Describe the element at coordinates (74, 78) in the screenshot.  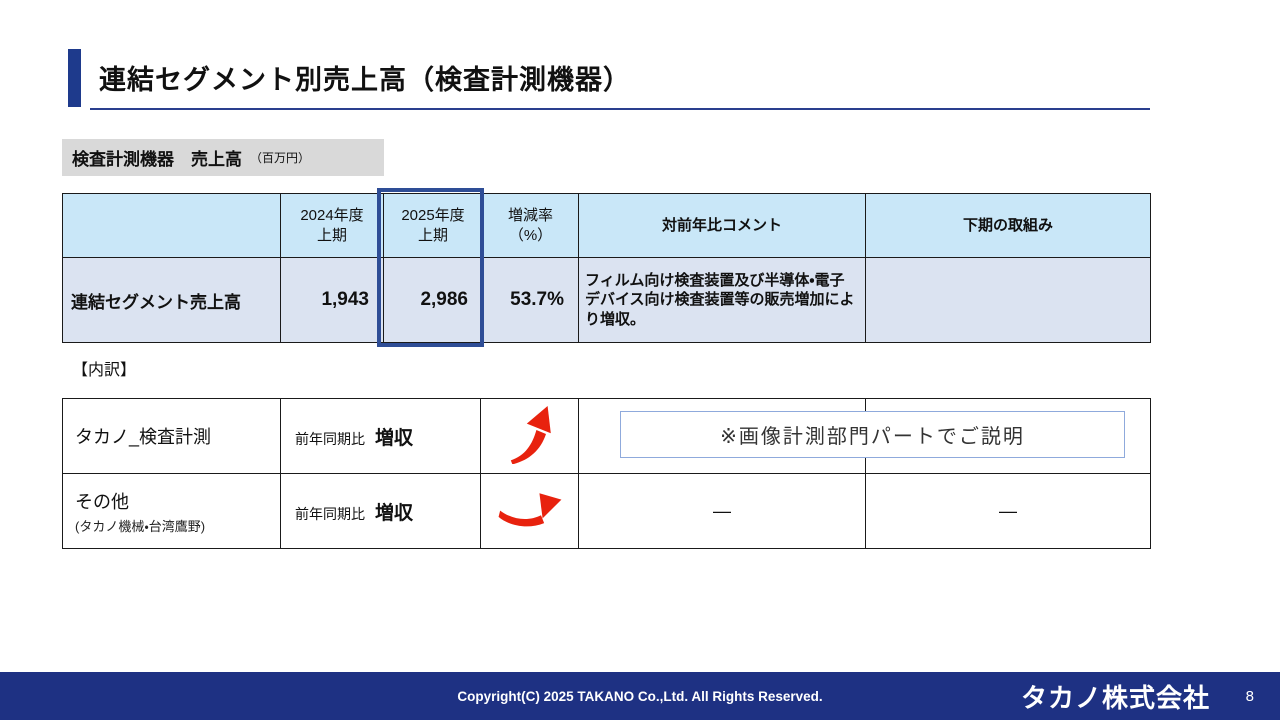
I see `title-accent-bar` at that location.